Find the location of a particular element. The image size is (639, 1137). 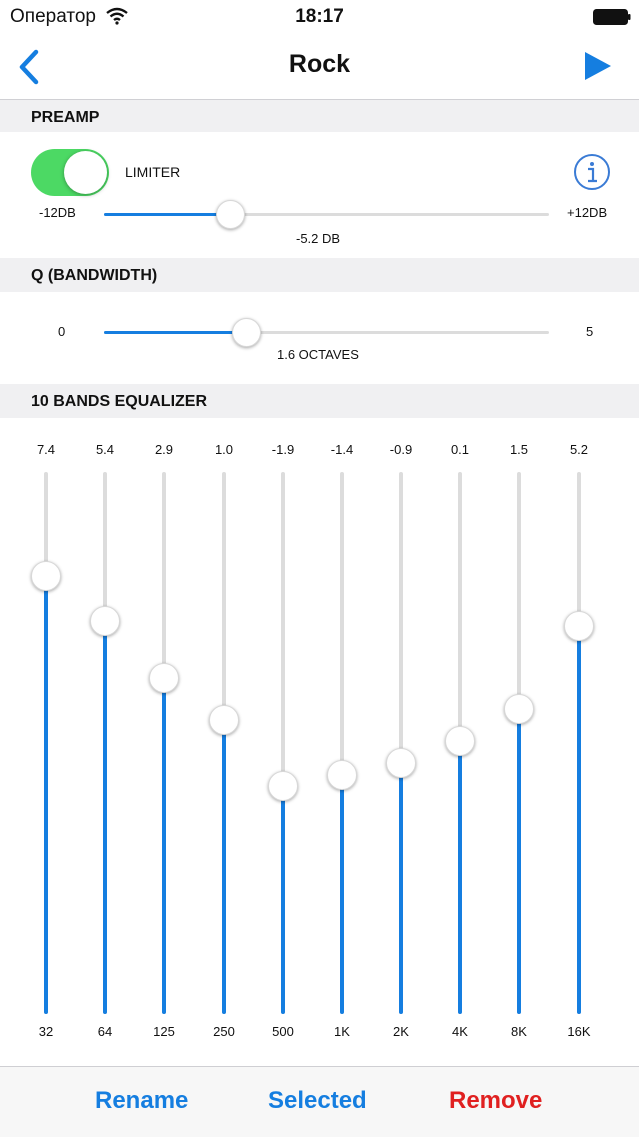

eq-band: 7.4 32 is located at coordinates (46, 745).